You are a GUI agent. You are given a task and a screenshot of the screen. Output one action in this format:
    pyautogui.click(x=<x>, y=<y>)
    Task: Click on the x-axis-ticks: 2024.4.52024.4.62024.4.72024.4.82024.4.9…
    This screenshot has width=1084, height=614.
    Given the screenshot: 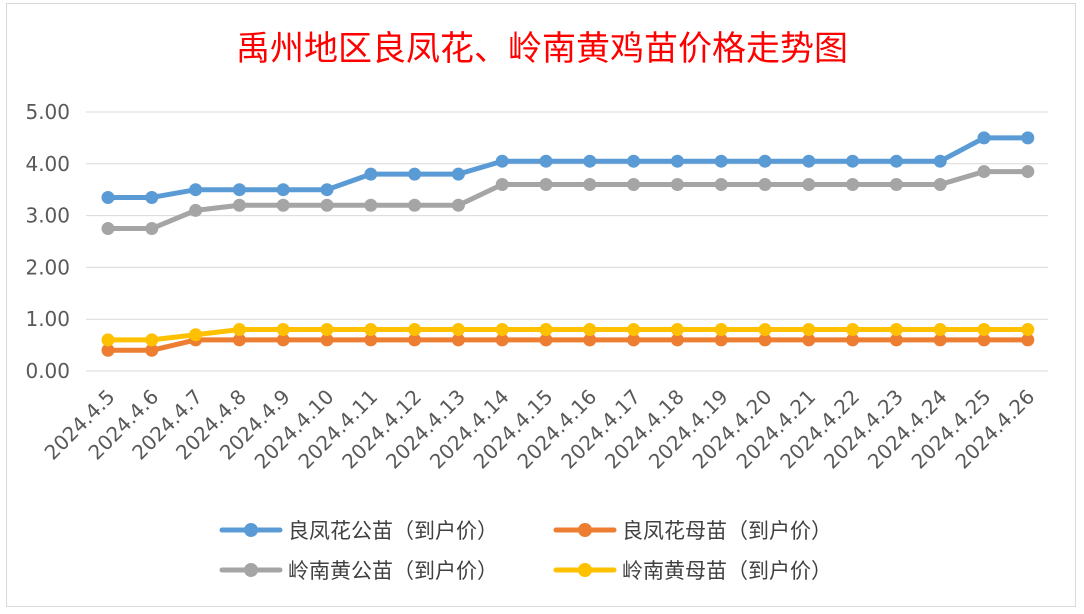 What is the action you would take?
    pyautogui.click(x=540, y=429)
    